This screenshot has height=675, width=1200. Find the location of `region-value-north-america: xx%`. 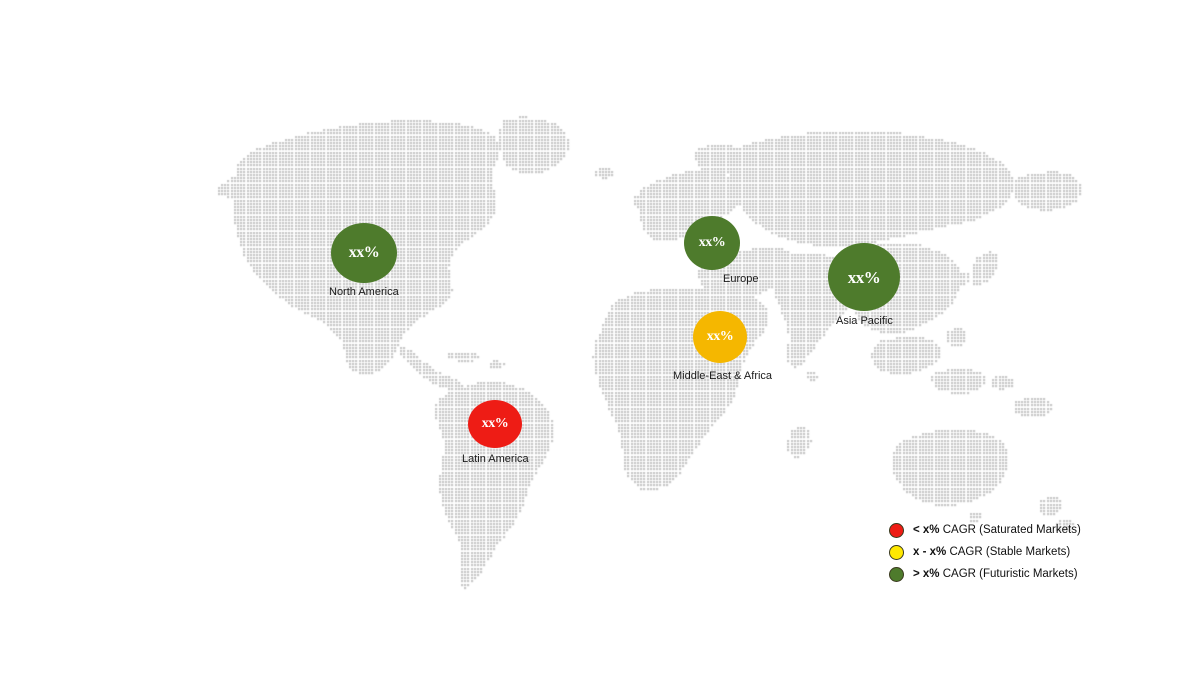

region-value-north-america: xx% is located at coordinates (364, 252).